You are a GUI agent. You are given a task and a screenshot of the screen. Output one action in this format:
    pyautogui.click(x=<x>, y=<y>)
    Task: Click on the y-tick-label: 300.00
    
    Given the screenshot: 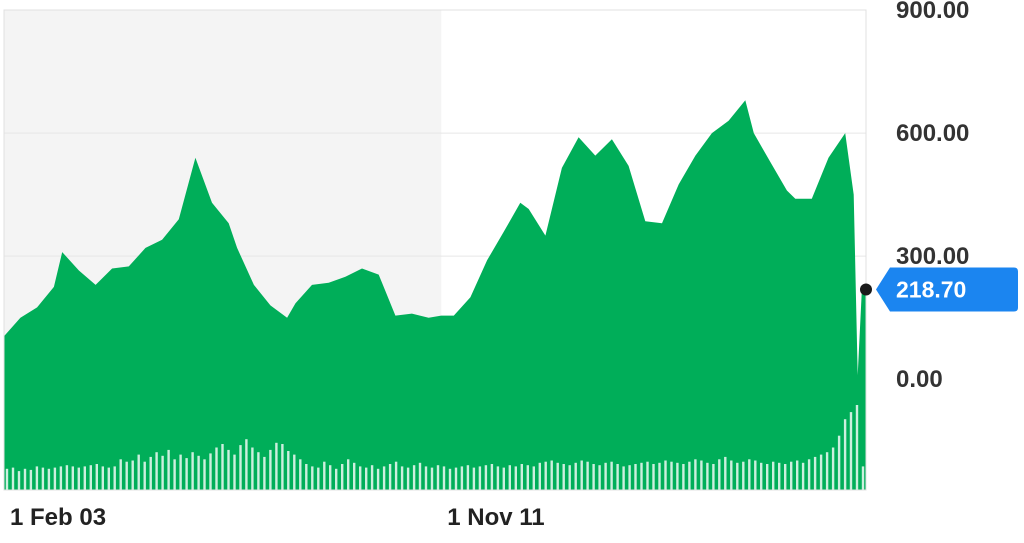 What is the action you would take?
    pyautogui.click(x=932, y=256)
    